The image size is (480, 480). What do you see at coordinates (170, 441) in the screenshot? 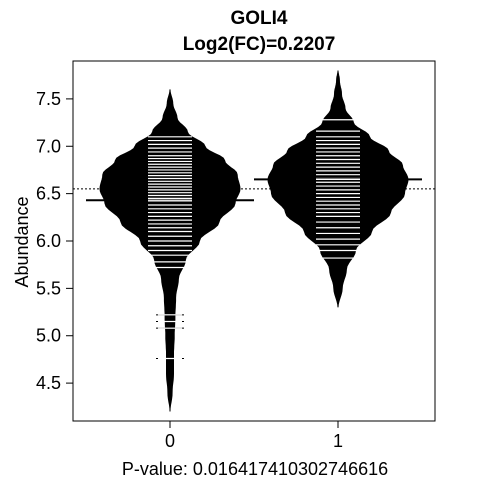
I see `x-tick-label: 0` at bounding box center [170, 441].